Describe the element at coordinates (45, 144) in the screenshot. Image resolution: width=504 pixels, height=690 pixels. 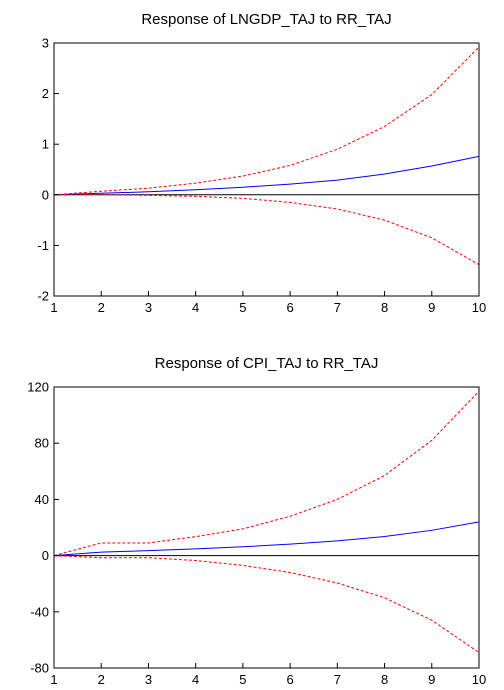
I see `y-tick-label: 1` at that location.